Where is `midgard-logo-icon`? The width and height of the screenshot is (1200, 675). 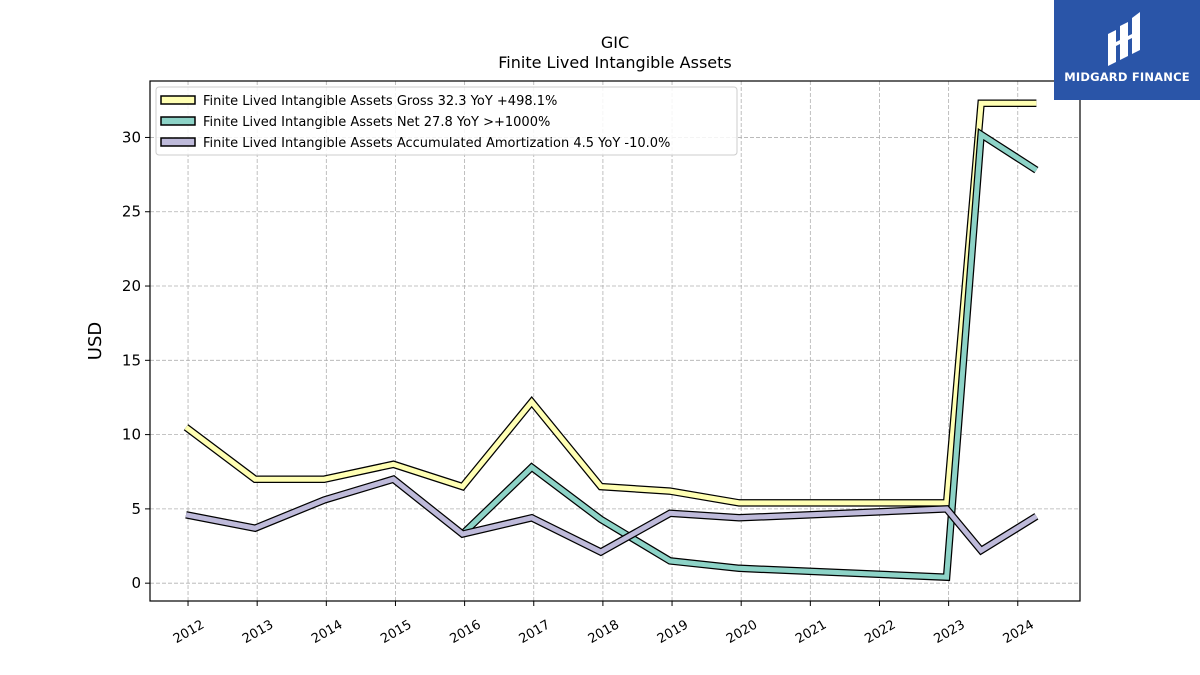 midgard-logo-icon is located at coordinates (1124, 39).